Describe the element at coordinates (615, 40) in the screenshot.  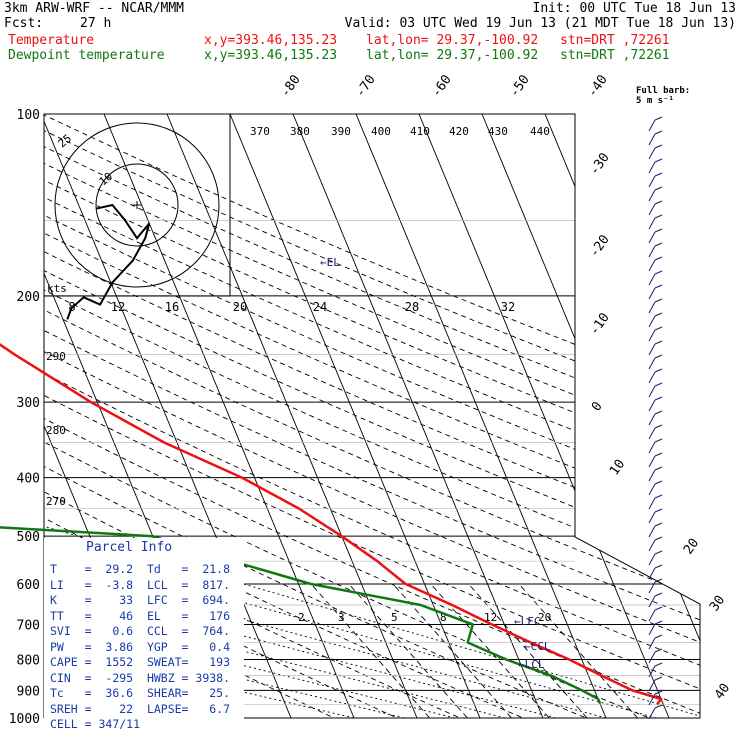
I see `temperature-stn: stn=DRT ,72261` at that location.